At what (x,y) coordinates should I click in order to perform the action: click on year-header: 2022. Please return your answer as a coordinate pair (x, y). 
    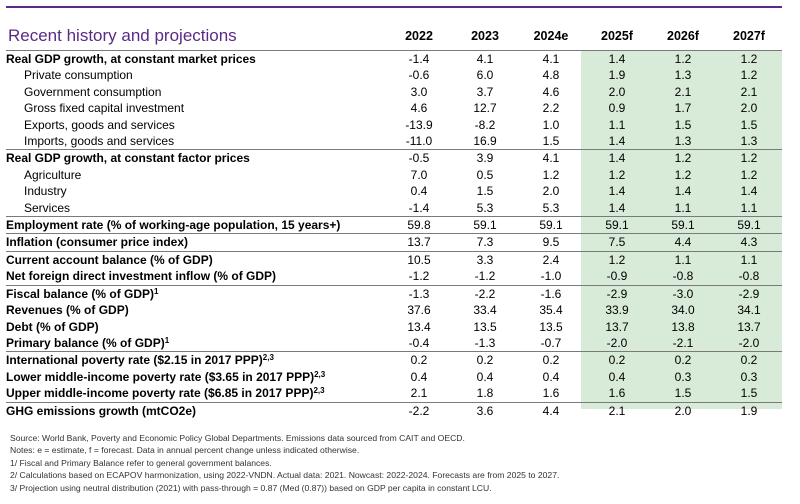
    Looking at the image, I should click on (419, 36).